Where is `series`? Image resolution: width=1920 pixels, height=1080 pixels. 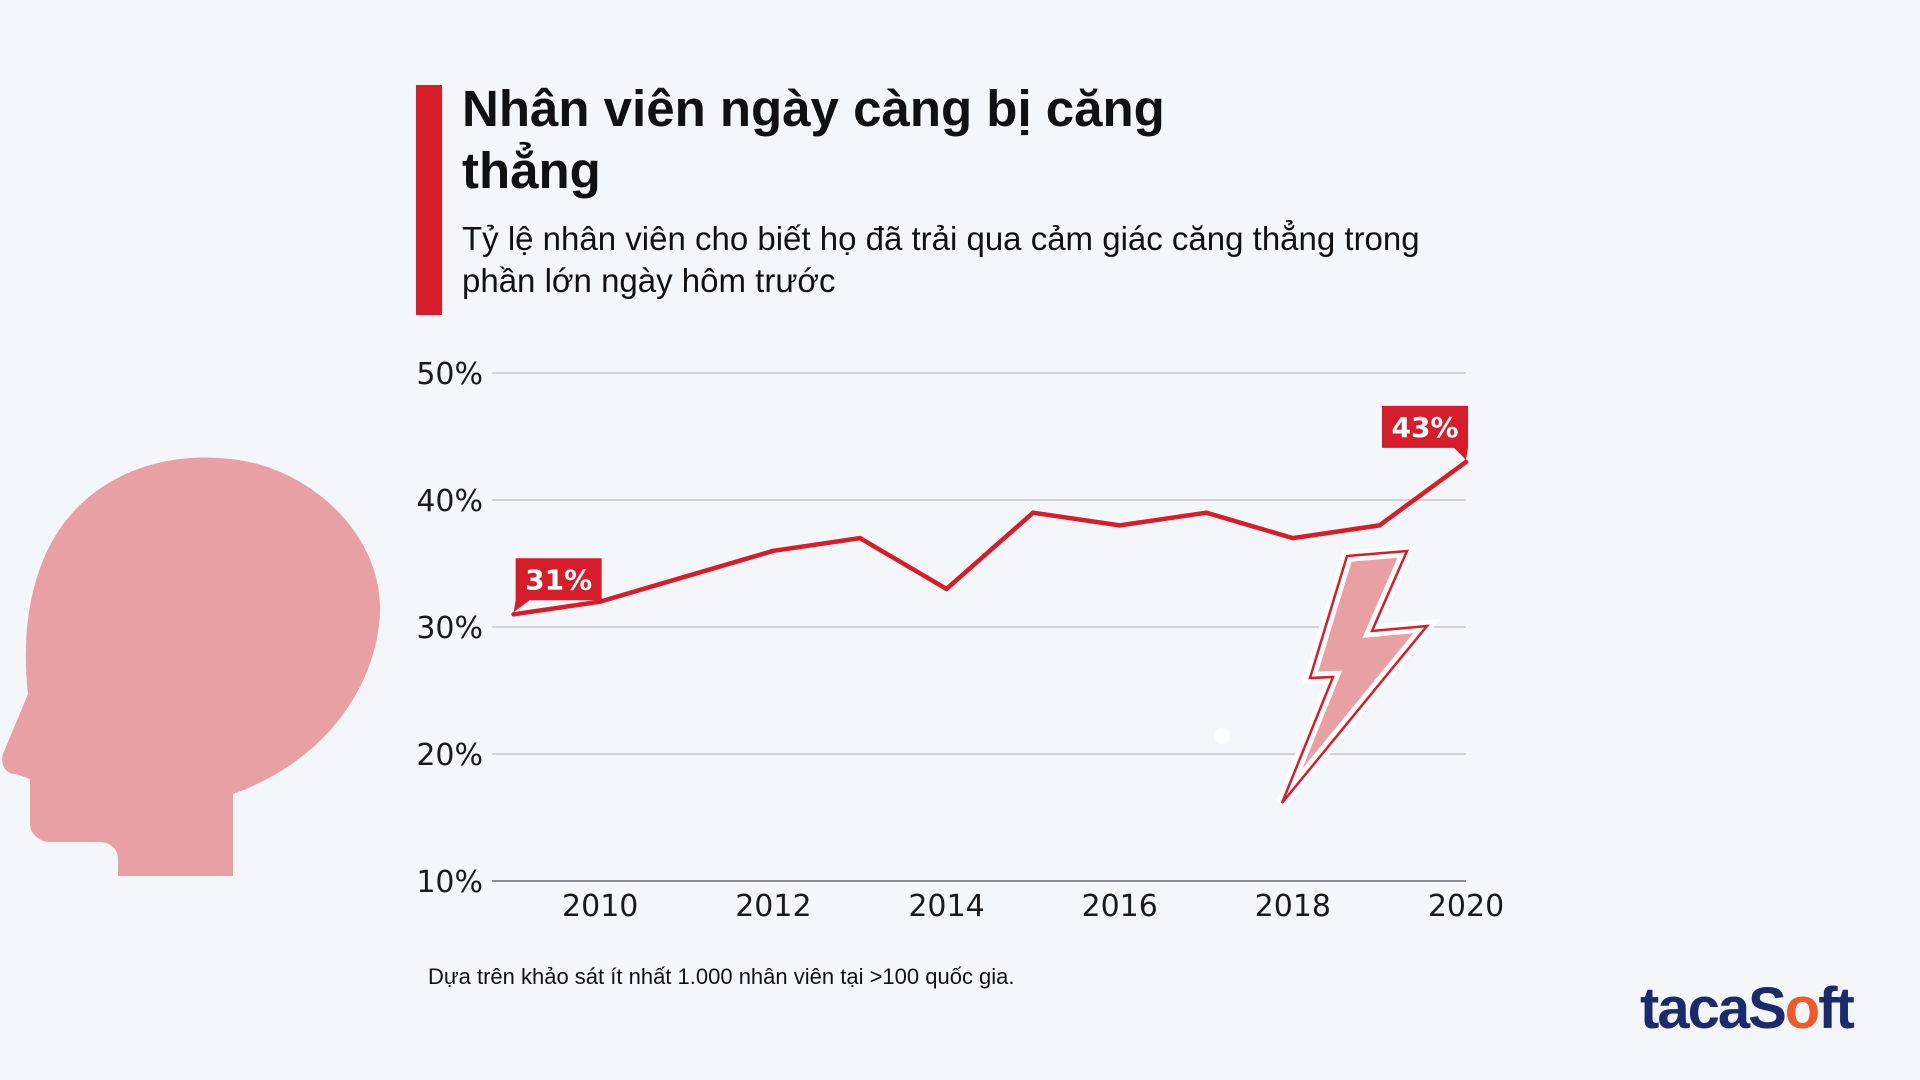
series is located at coordinates (990, 538).